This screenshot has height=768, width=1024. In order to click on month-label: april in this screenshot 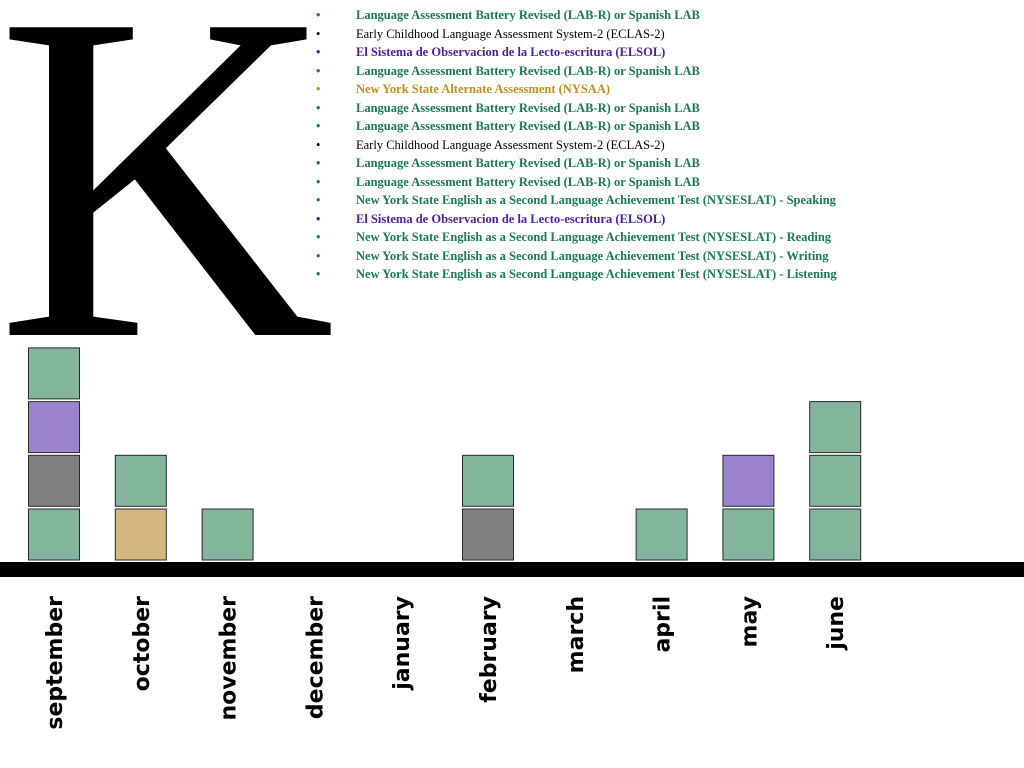, I will do `click(663, 624)`.